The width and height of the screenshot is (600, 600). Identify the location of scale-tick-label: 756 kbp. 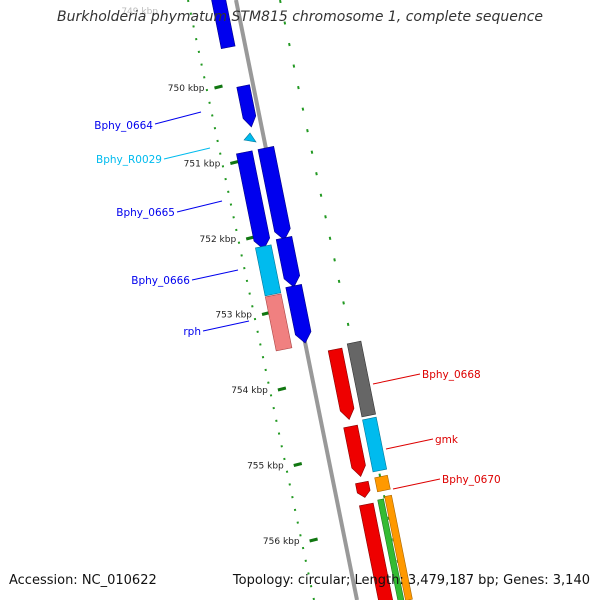
(281, 542).